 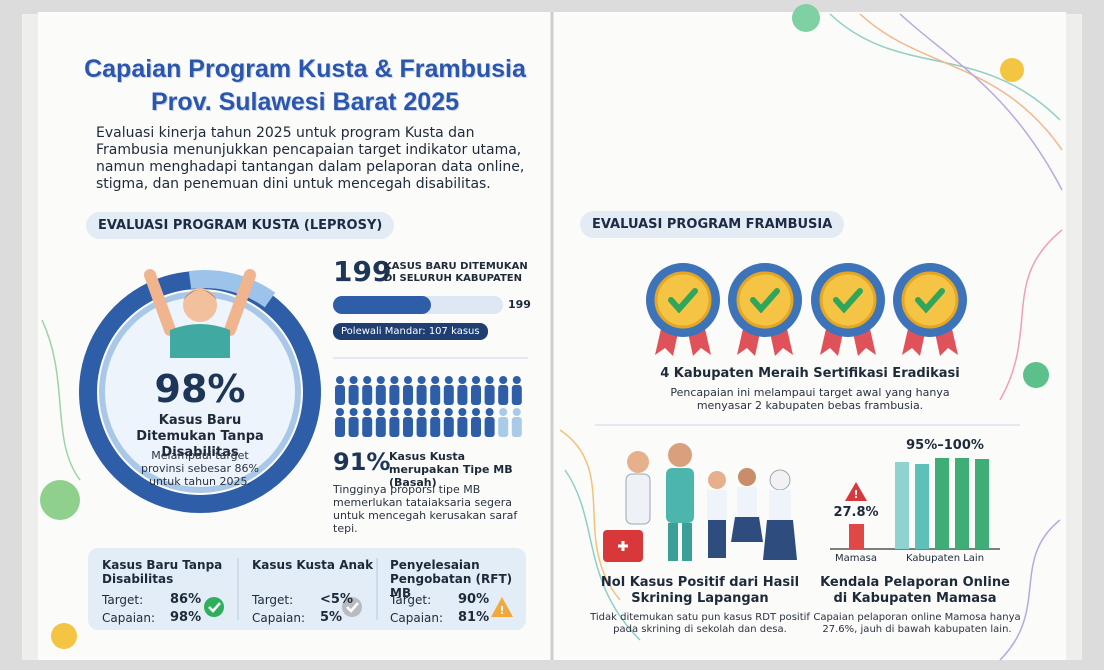 I want to click on people-icons, so click(x=428, y=406).